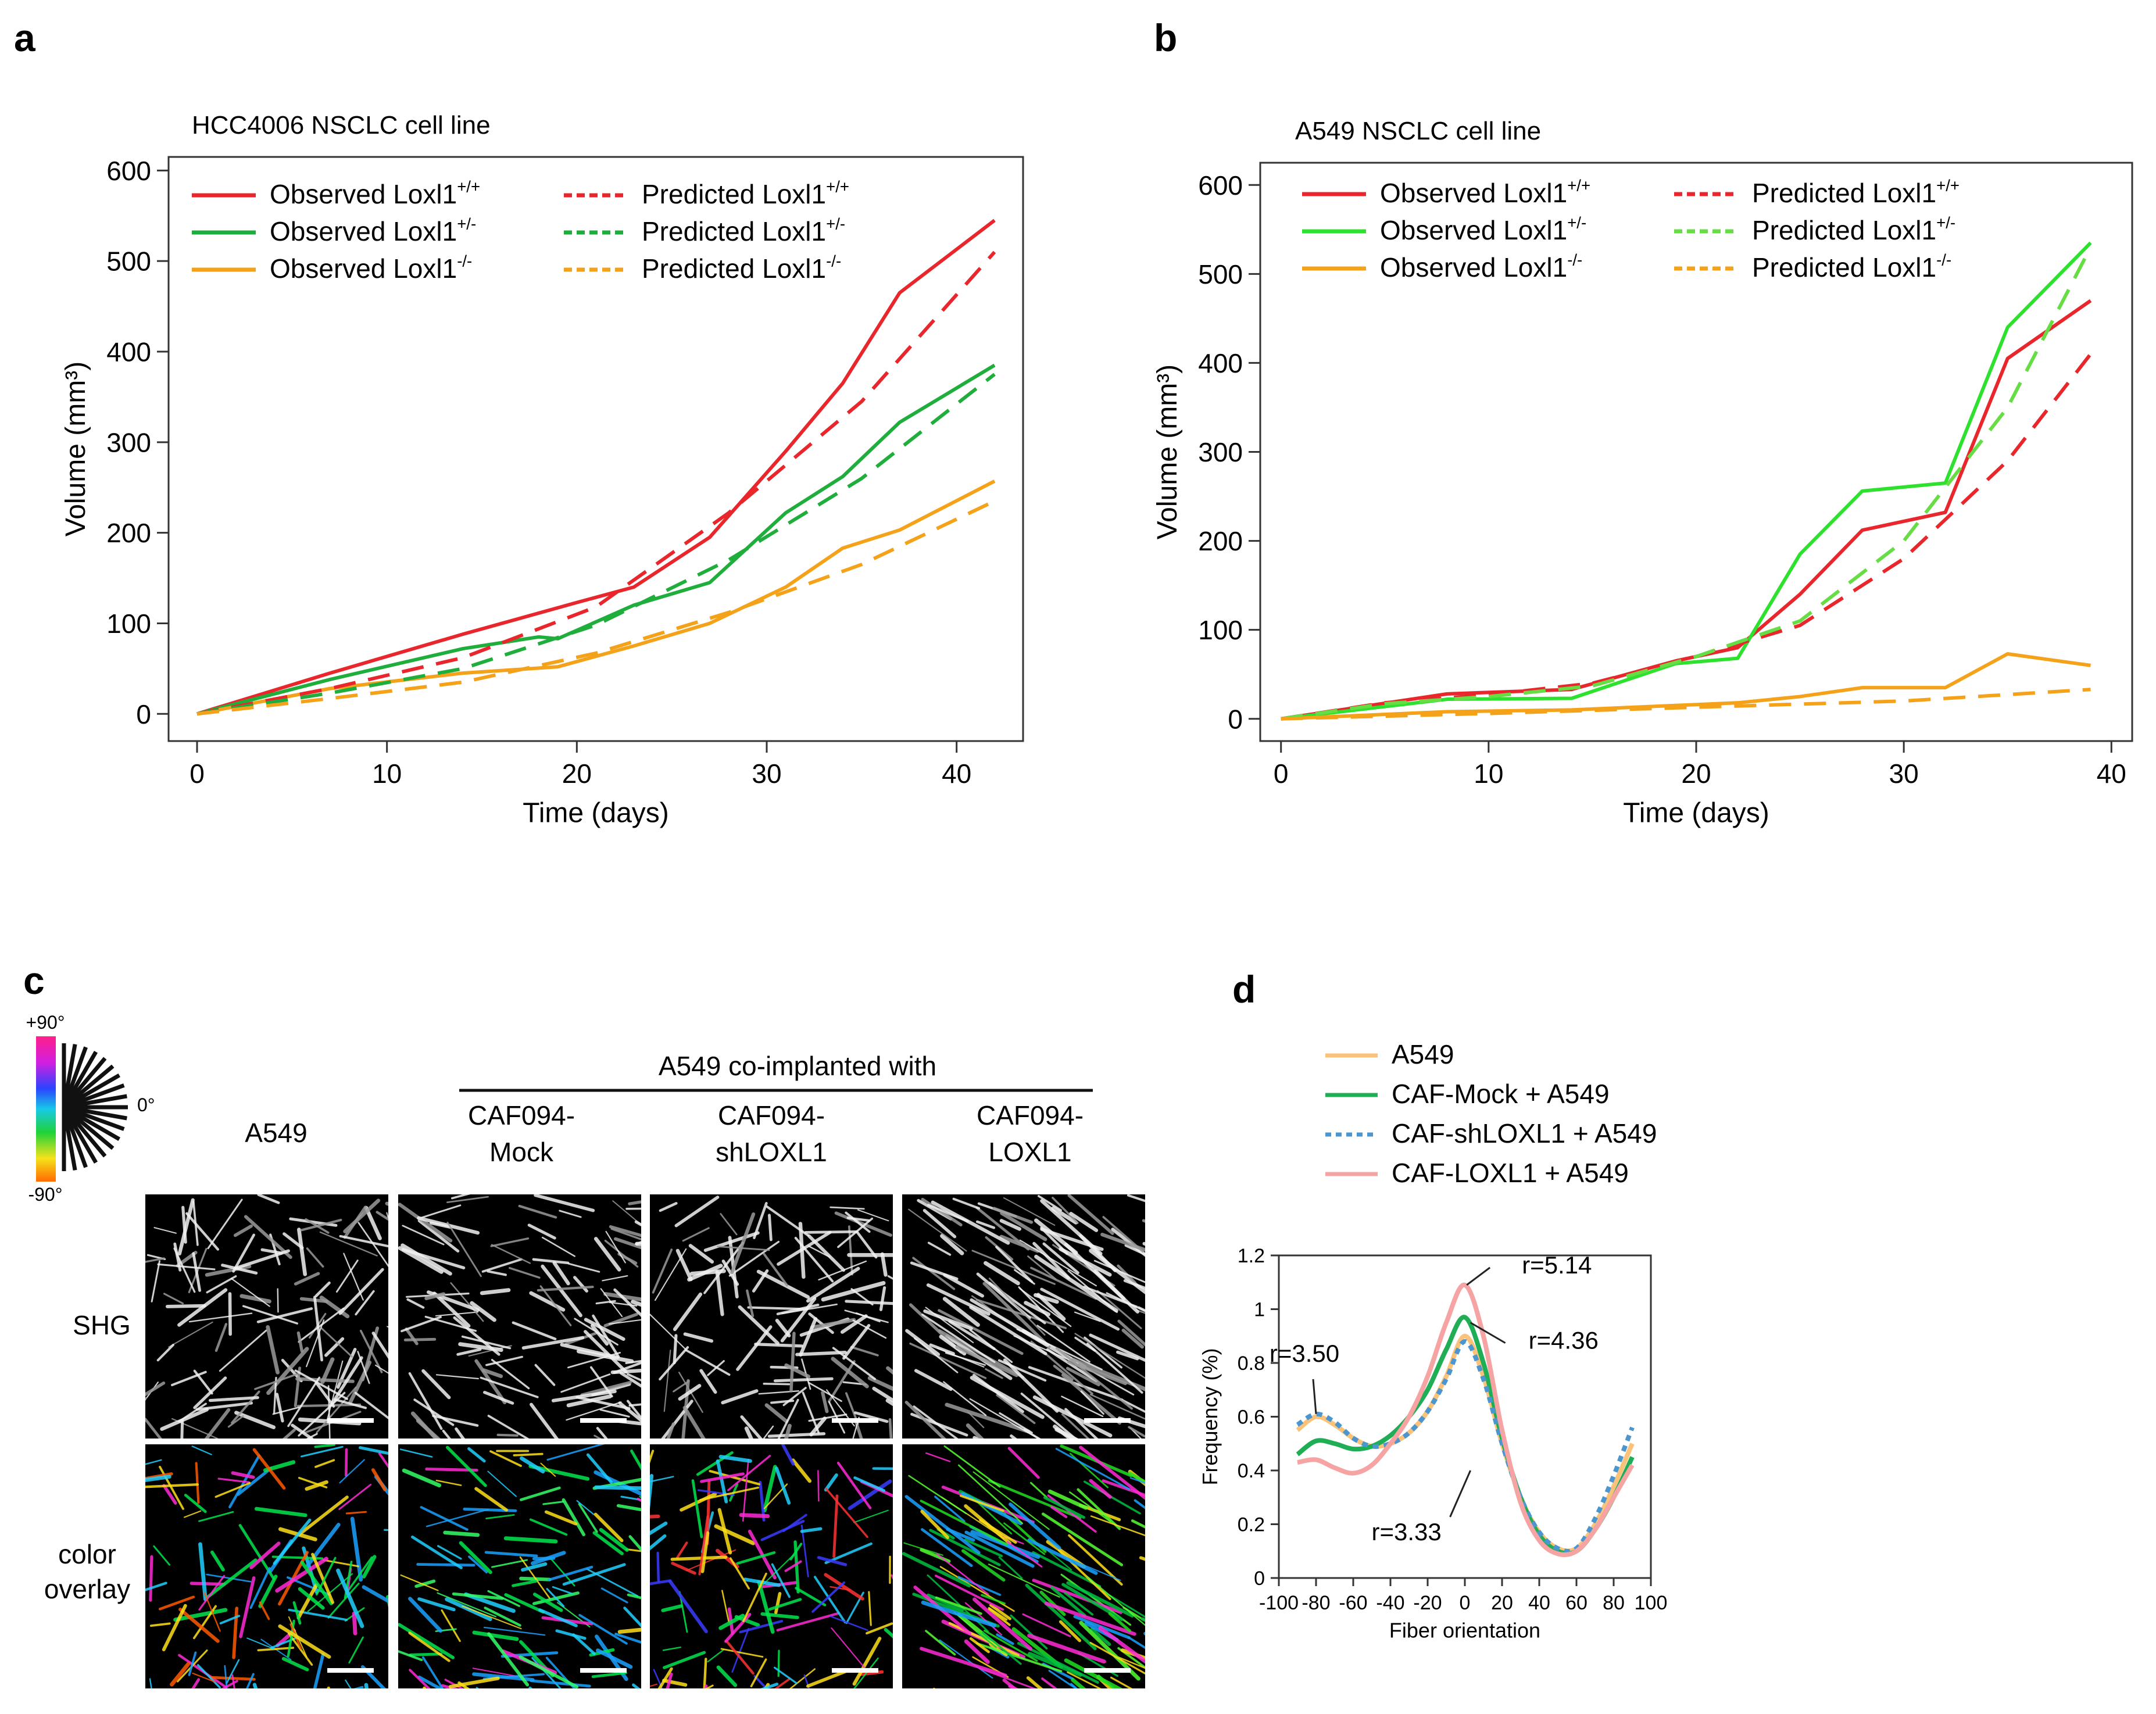 The width and height of the screenshot is (2156, 1714). I want to click on row-overlay-l1: color, so click(87, 1554).